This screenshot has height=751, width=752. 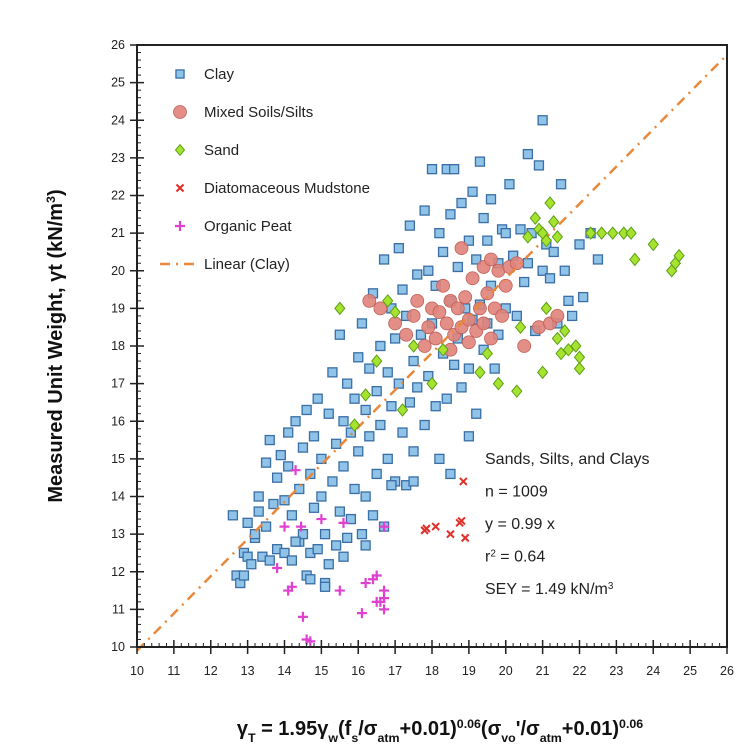 What do you see at coordinates (567, 459) in the screenshot?
I see `label-part: Sands, Silts, and Clays` at bounding box center [567, 459].